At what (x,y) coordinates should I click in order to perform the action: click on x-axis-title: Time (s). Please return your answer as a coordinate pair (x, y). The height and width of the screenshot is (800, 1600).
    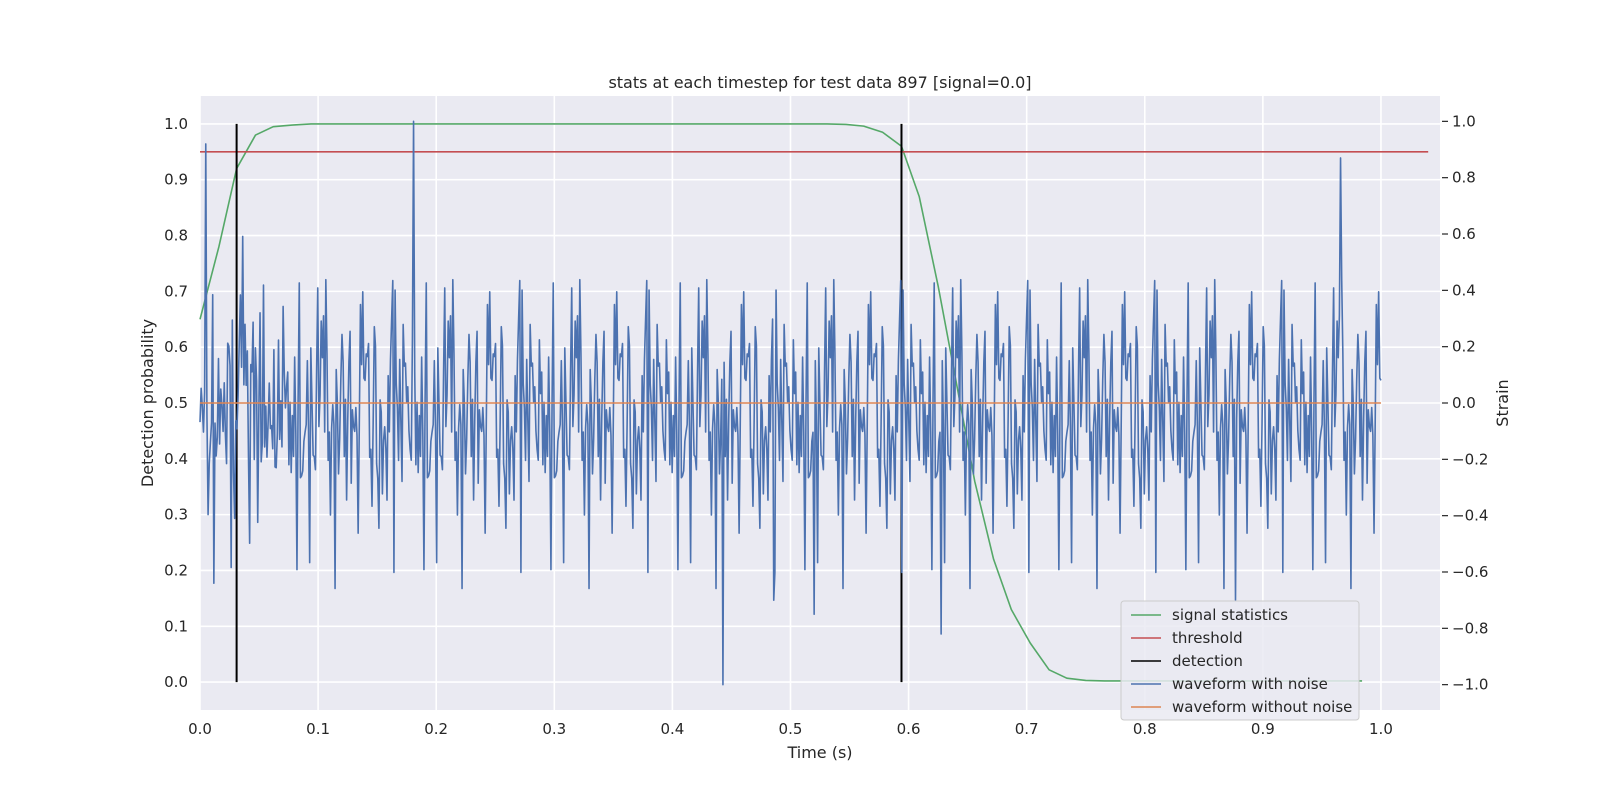
    Looking at the image, I should click on (819, 752).